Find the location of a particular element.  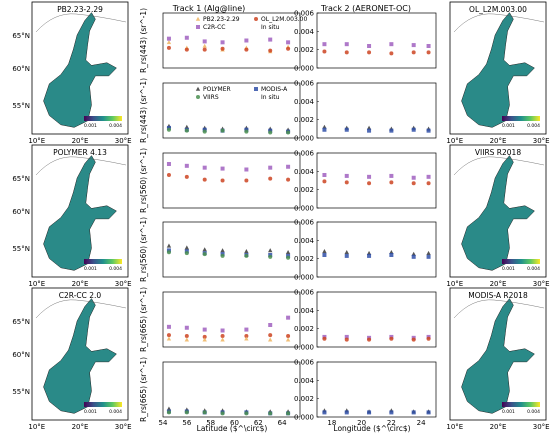

xtick-label: 18 is located at coordinates (331, 423).